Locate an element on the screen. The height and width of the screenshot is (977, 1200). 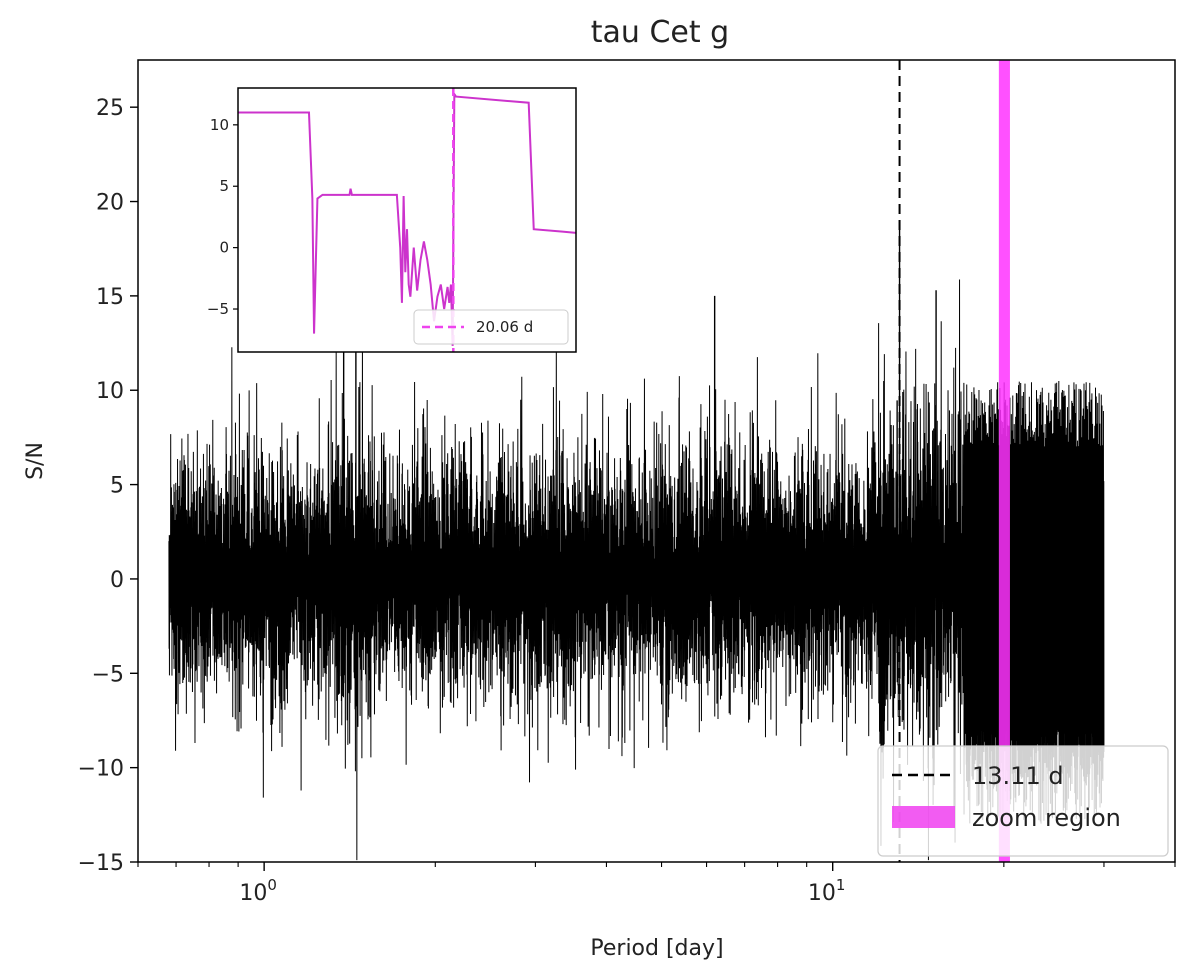
inset-axis-ticks: −5 0 5 10 is located at coordinates (222, 217).